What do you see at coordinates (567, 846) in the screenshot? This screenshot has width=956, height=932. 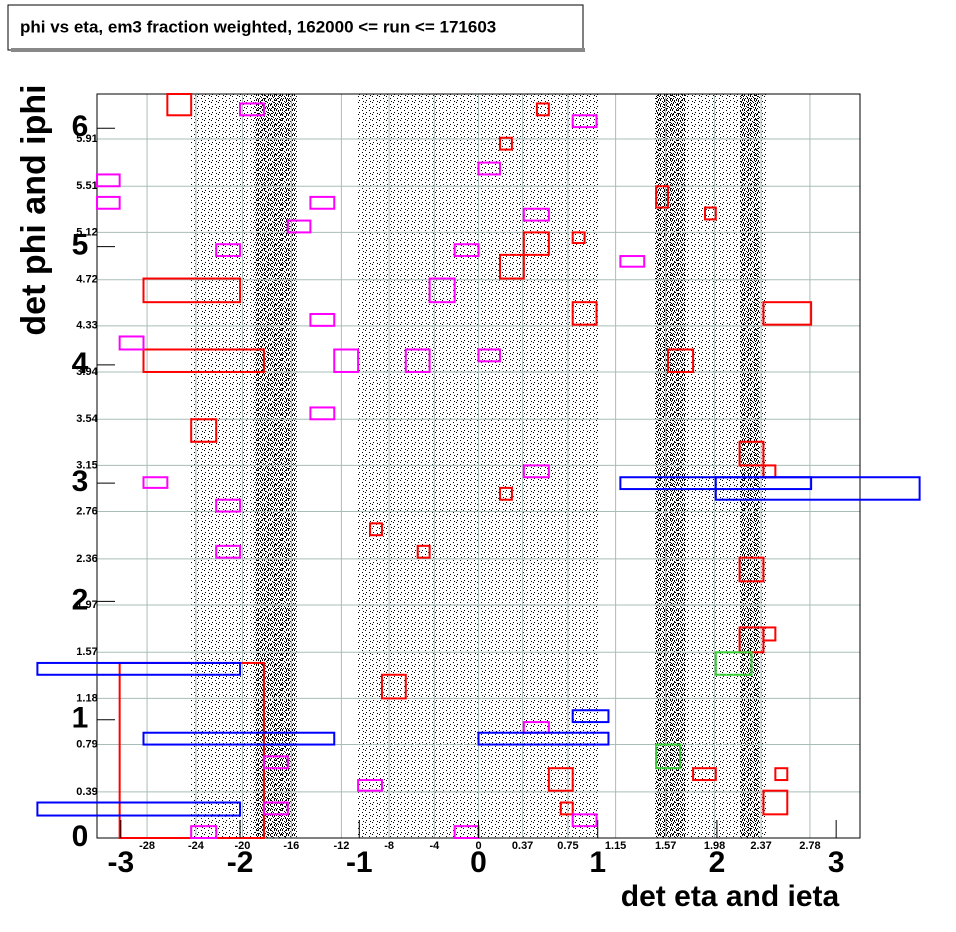 I see `x2-tick-label: 0.75` at bounding box center [567, 846].